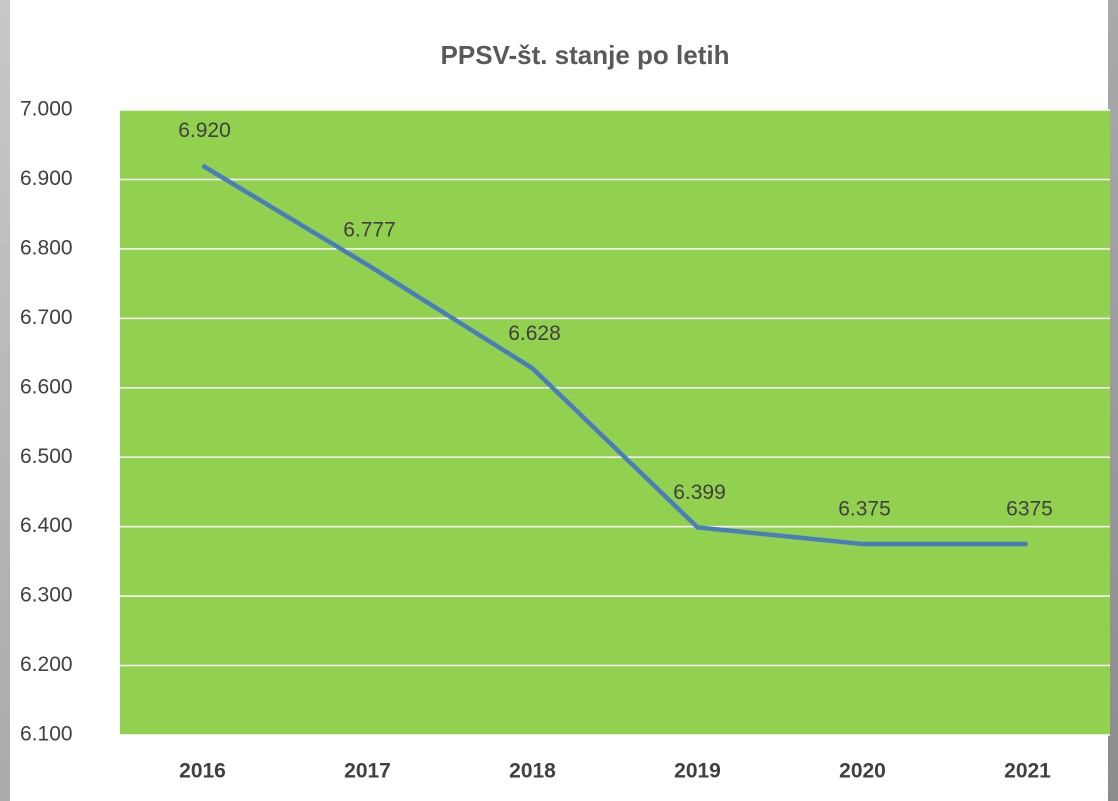 This screenshot has height=801, width=1118. Describe the element at coordinates (46, 178) in the screenshot. I see `y-tick-label: 6.900` at that location.